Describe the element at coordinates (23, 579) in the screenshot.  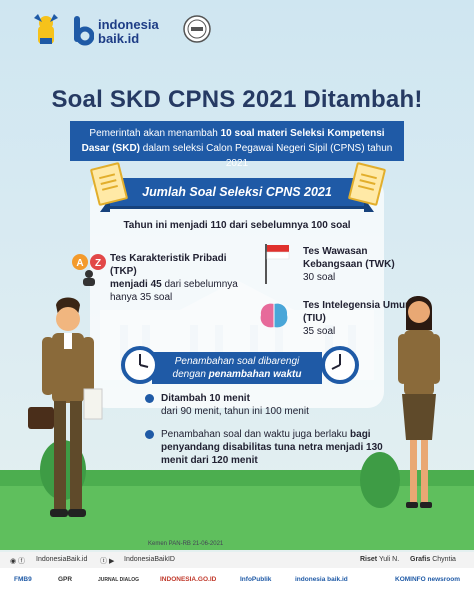
I see `partner-logo: FMB9` at that location.